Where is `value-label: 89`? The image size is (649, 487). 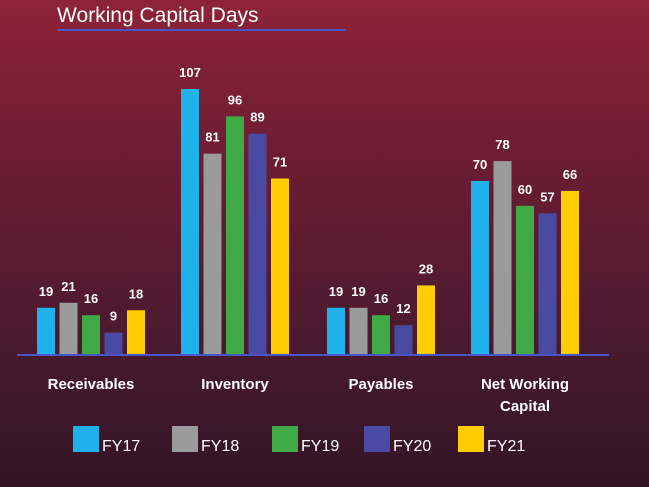 value-label: 89 is located at coordinates (257, 117).